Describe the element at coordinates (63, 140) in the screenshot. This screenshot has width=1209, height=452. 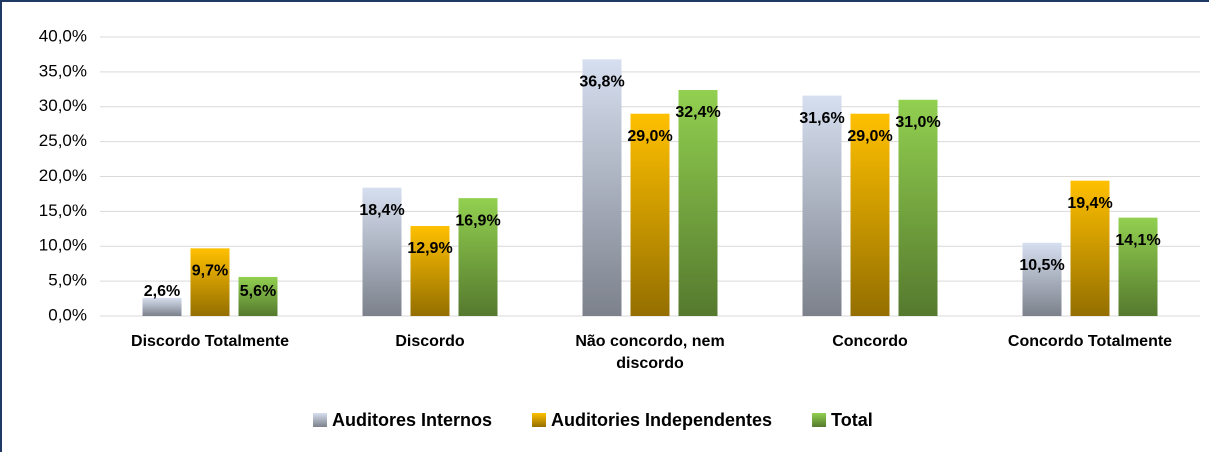
I see `y-tick-label: 25,0%` at that location.